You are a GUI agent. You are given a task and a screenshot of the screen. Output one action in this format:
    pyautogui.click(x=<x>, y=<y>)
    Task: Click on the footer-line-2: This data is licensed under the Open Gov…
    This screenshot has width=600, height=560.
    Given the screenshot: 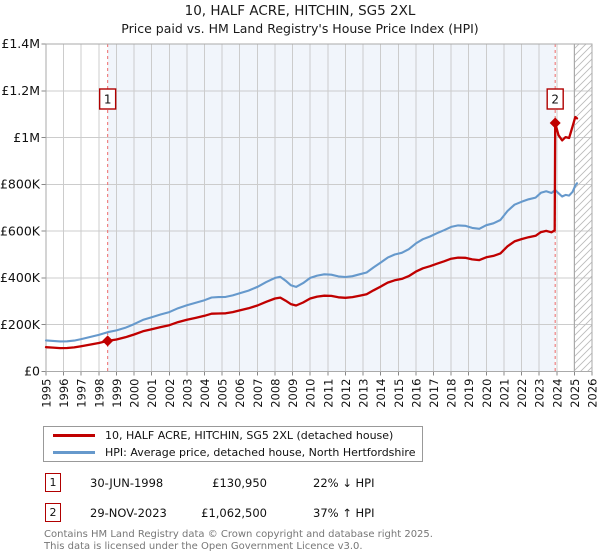 What is the action you would take?
    pyautogui.click(x=203, y=546)
    